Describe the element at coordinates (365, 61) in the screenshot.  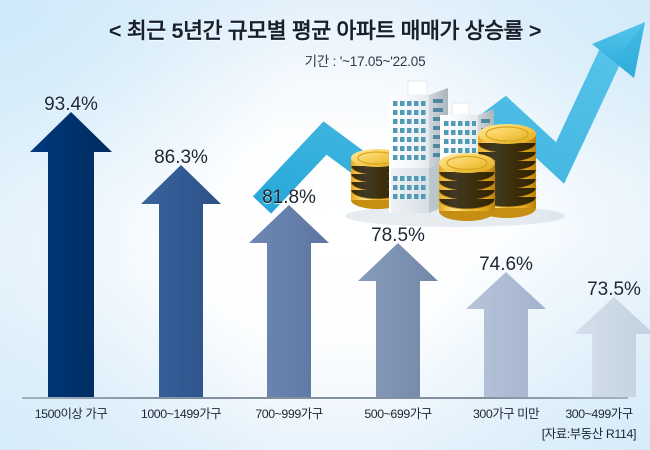
I see `period-subtitle: 기간 : '~17.05~'22.05` at that location.